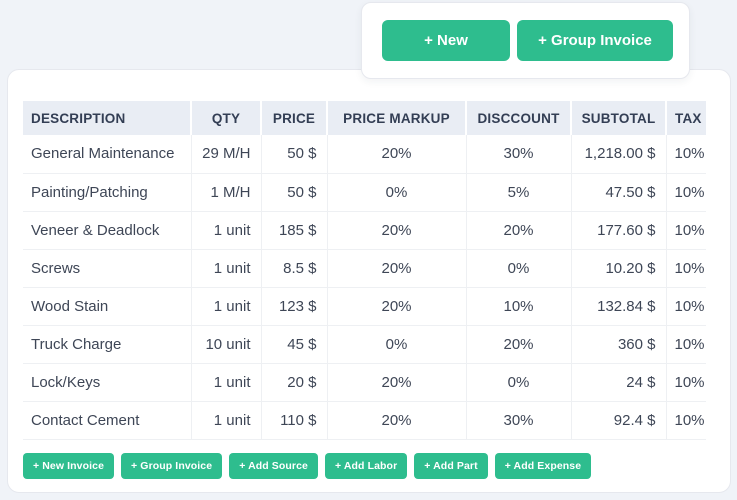 This screenshot has width=737, height=500. I want to click on cell-subtotal: 92.4 $, so click(618, 420).